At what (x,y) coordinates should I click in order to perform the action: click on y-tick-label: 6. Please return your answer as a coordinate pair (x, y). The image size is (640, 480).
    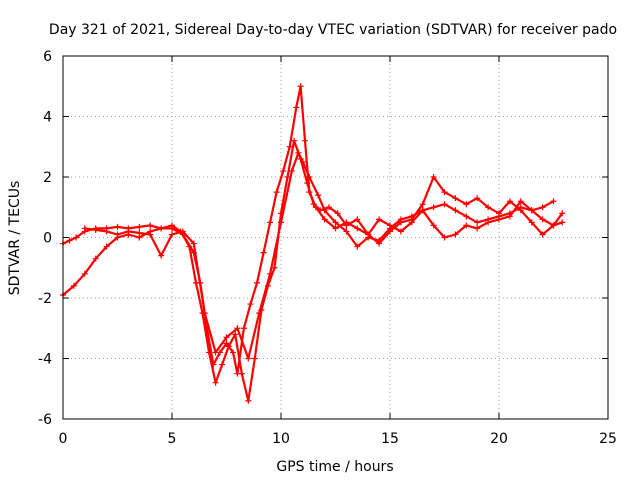
    Looking at the image, I should click on (47, 57).